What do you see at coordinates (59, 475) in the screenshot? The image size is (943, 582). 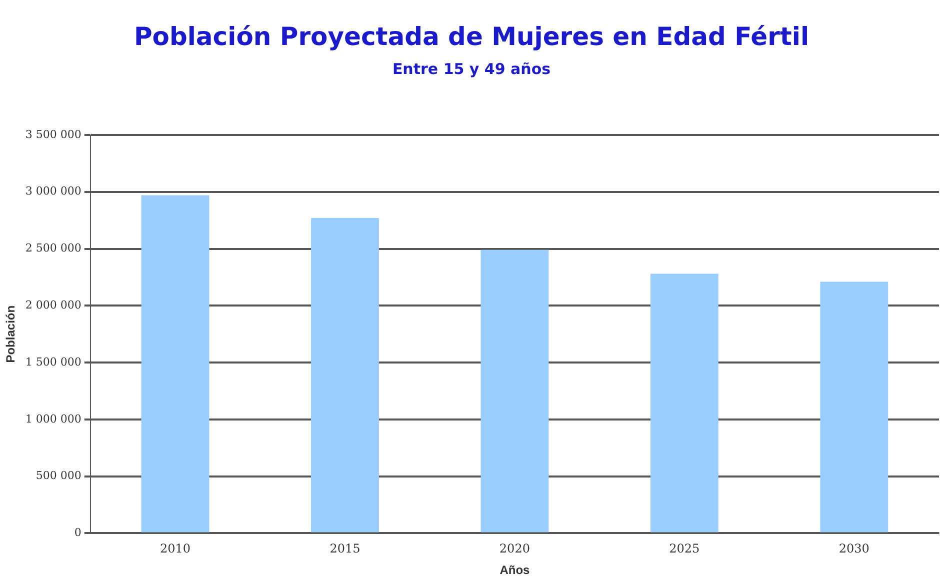 I see `y-tick-label: 500 000` at bounding box center [59, 475].